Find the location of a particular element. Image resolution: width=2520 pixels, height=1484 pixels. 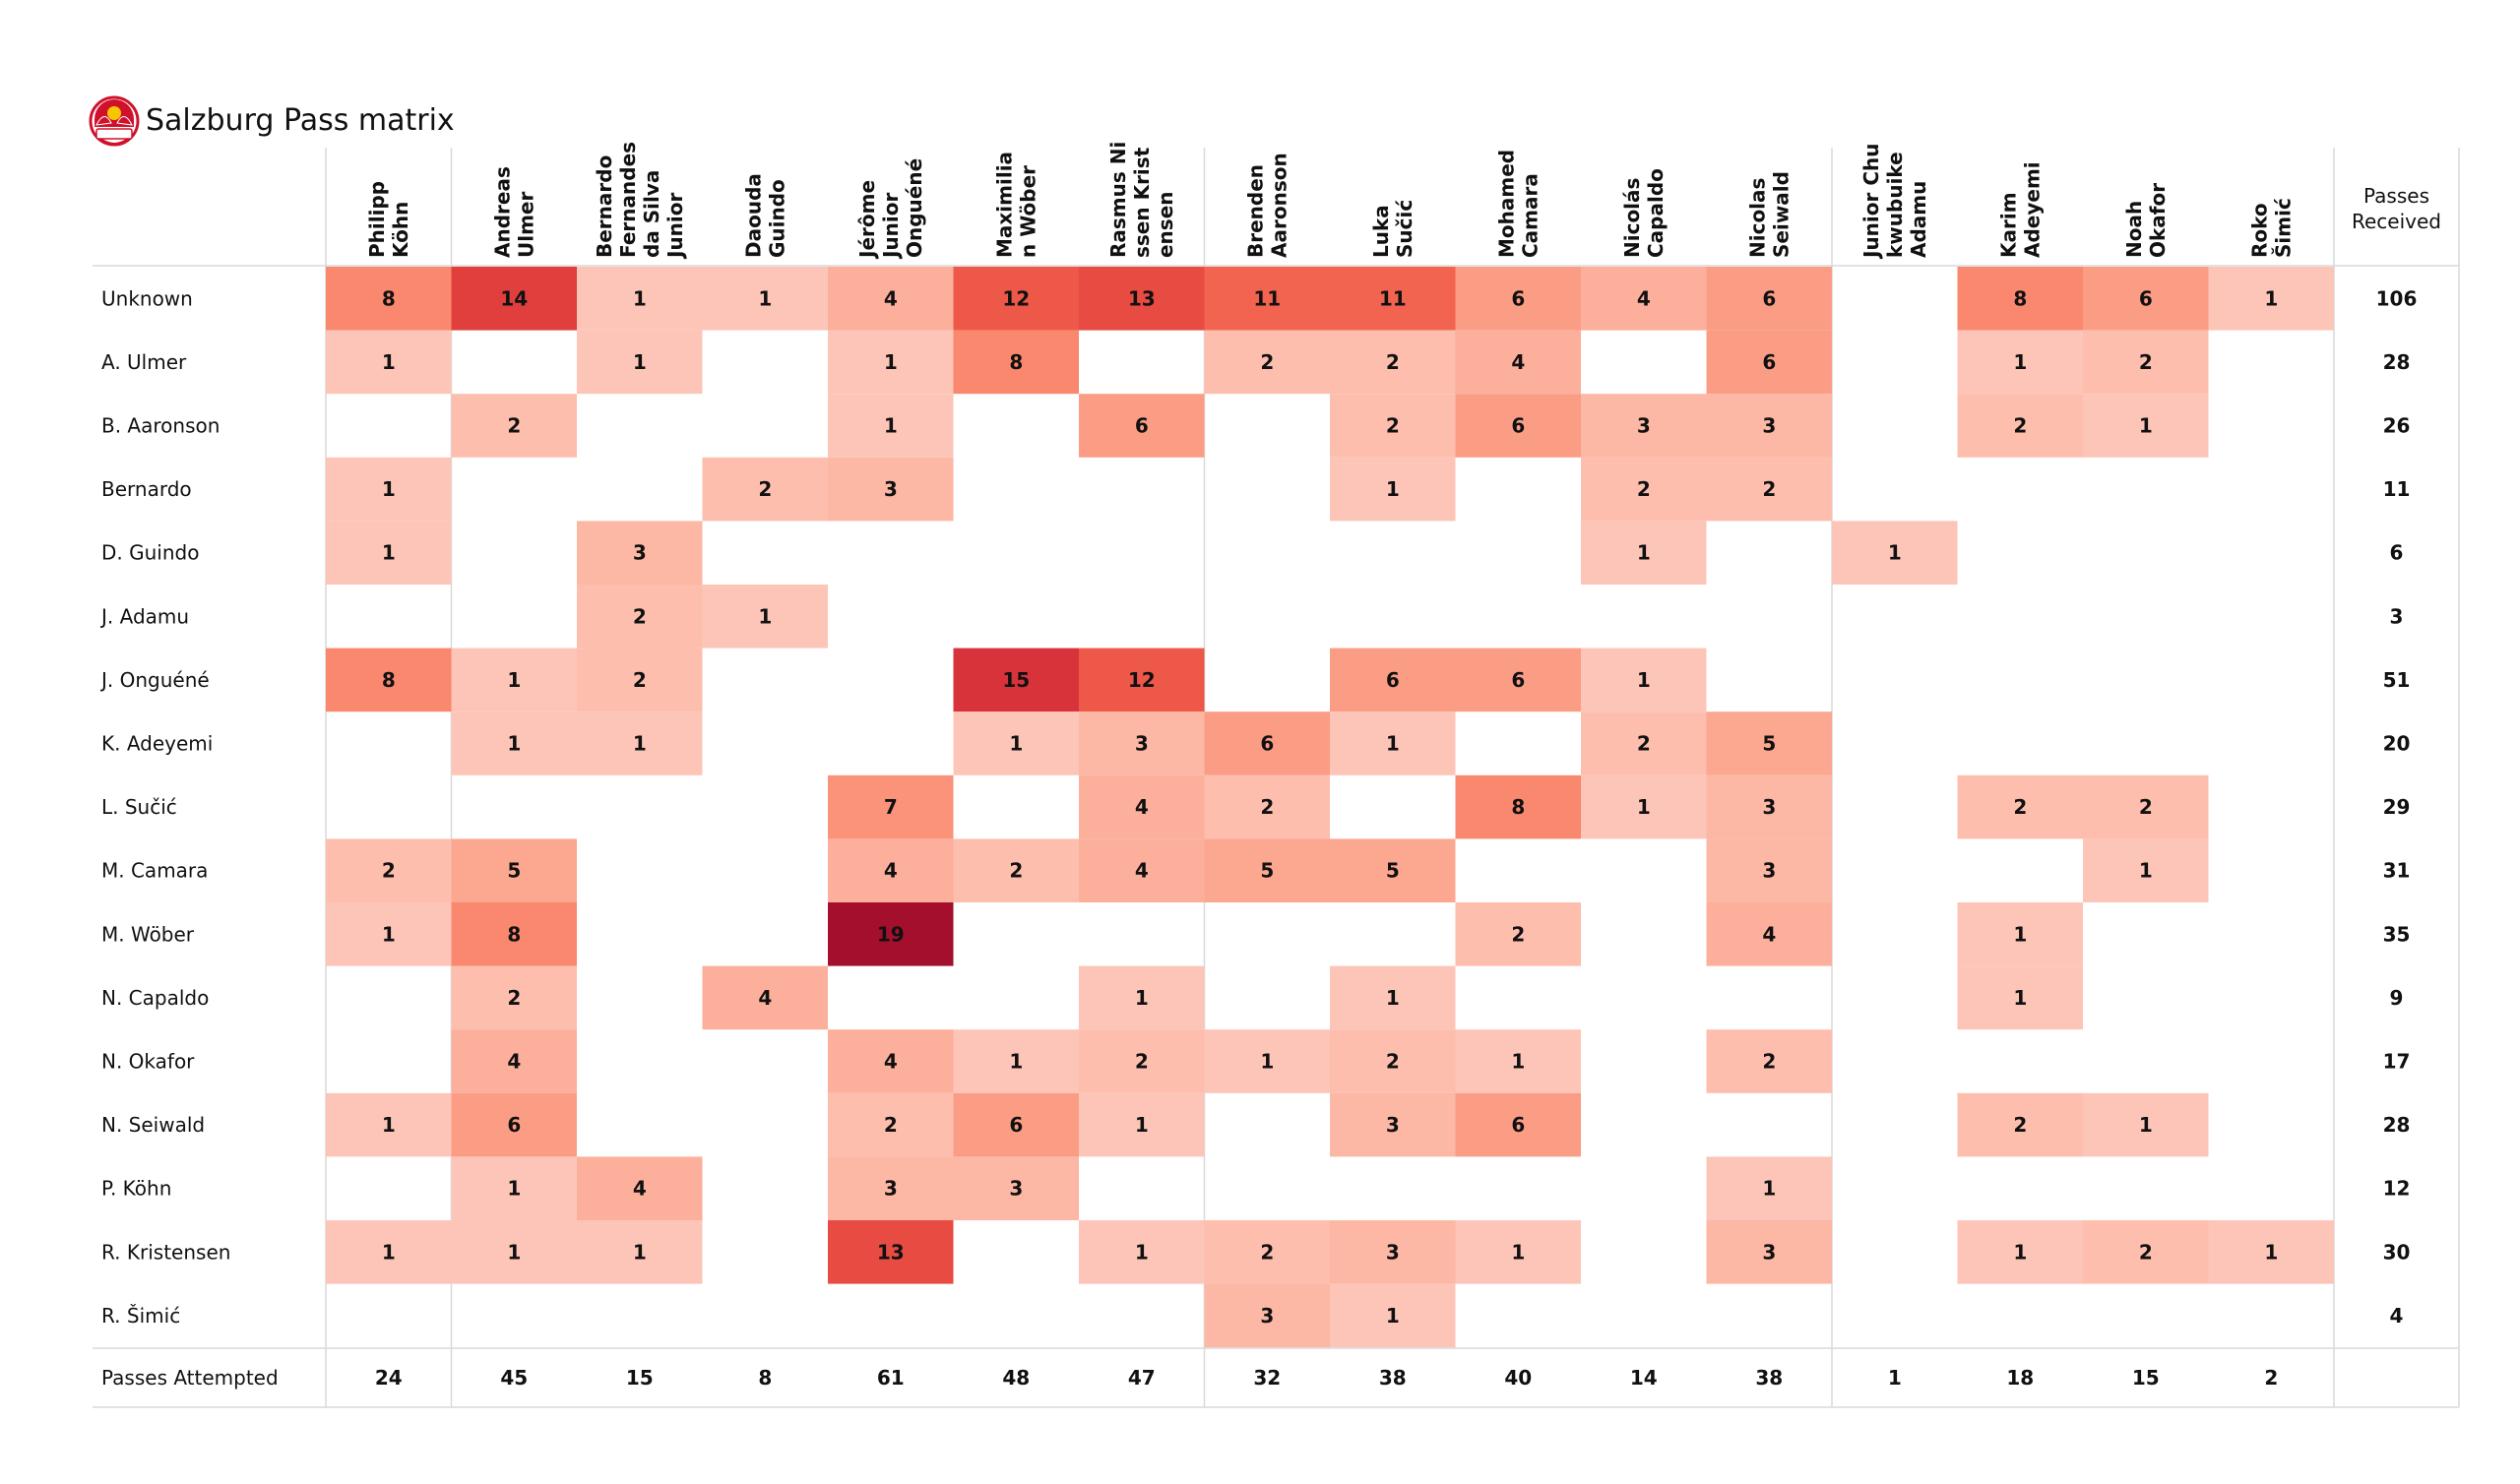

column-header-line: da Silva is located at coordinates (651, 214).